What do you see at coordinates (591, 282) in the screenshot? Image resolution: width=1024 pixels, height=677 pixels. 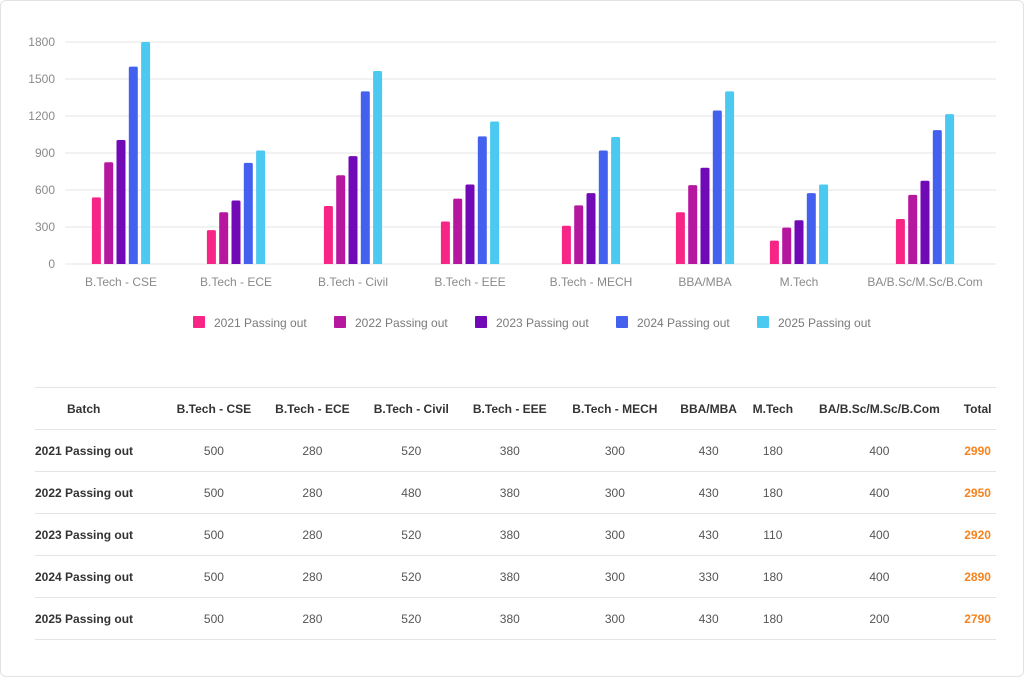 I see `x-category-label: B.Tech - MECH` at bounding box center [591, 282].